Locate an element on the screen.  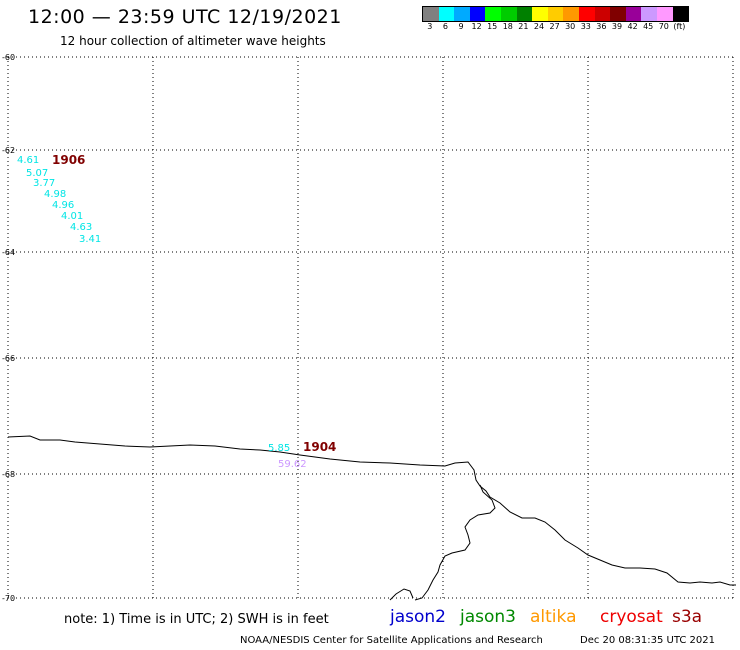
wave-height-value: 3.77 is located at coordinates (44, 183).